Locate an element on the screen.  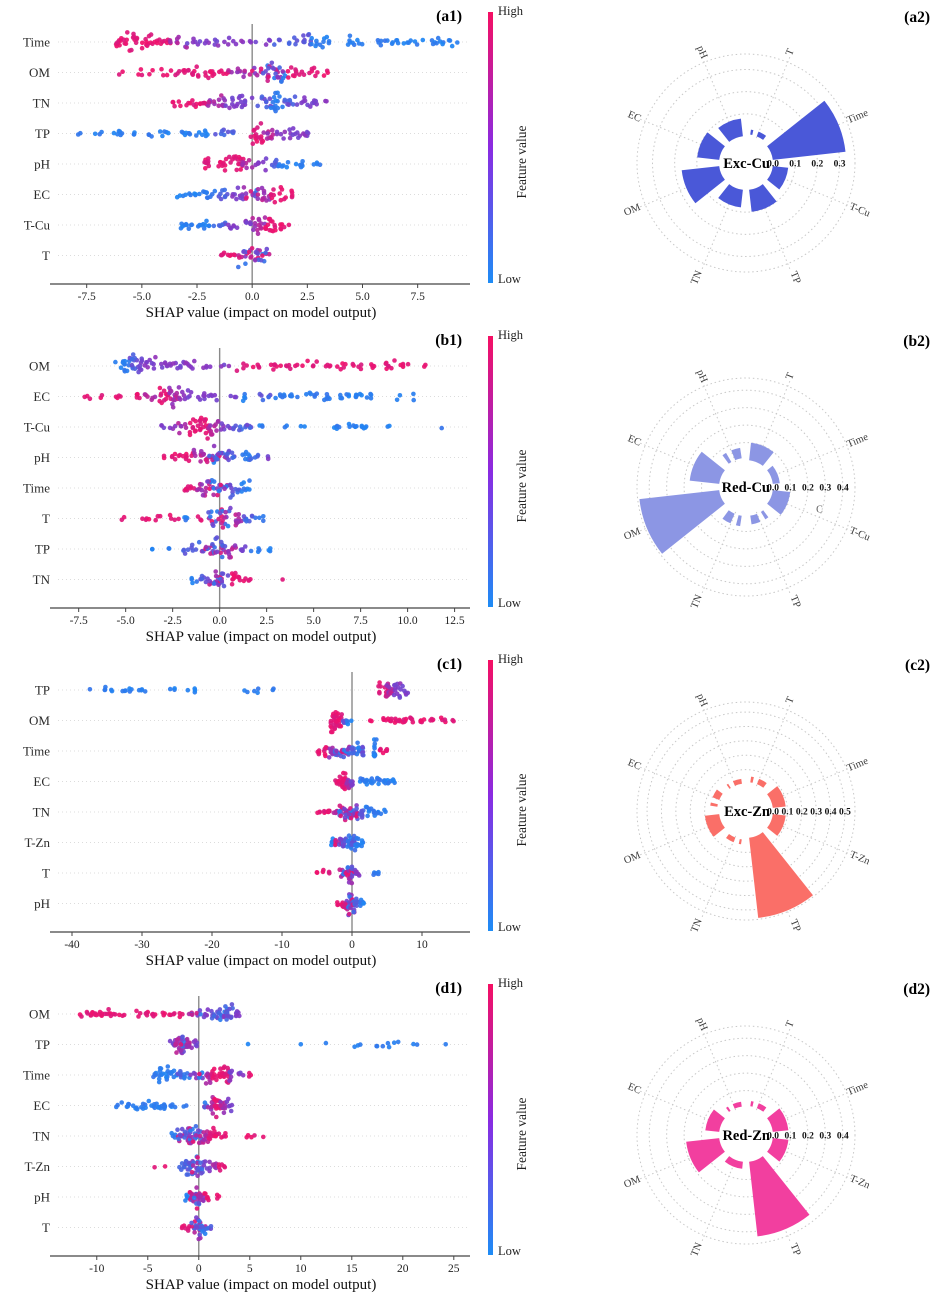
feature-label: T-Cu is located at coordinates (37, 225).